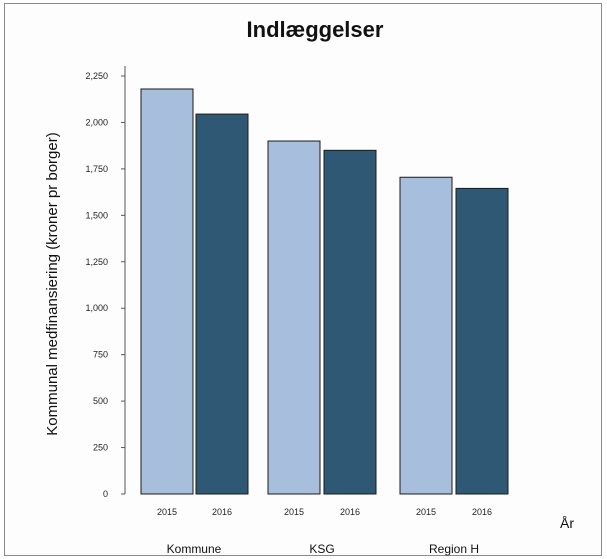  What do you see at coordinates (315, 29) in the screenshot?
I see `chart-title: Indlæggelser` at bounding box center [315, 29].